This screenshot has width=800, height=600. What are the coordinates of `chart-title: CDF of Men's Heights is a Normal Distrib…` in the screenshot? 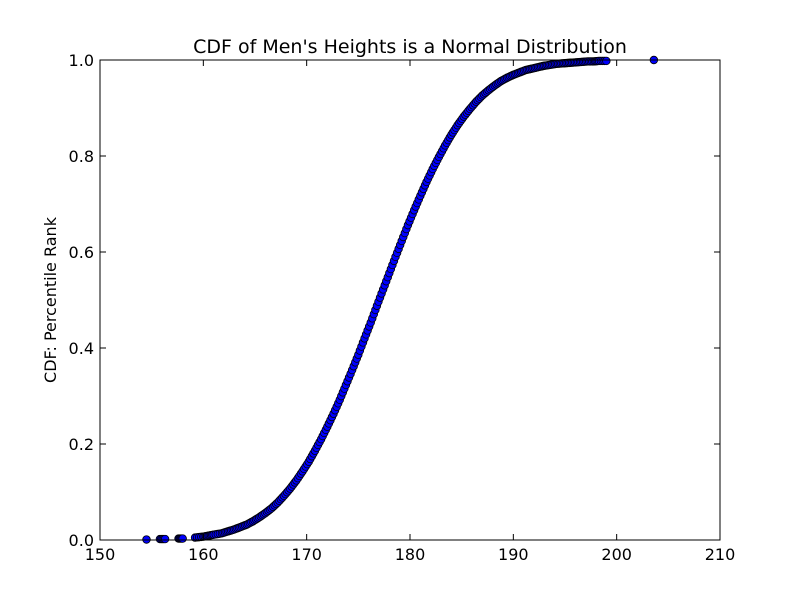 It's located at (410, 47).